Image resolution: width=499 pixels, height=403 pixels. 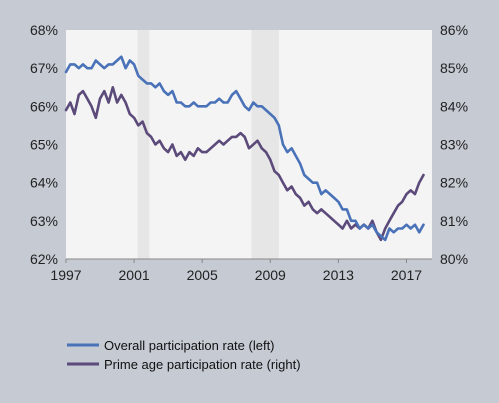 I want to click on legend-item-prime-age-label: Prime age participation rate (right), so click(x=202, y=364).